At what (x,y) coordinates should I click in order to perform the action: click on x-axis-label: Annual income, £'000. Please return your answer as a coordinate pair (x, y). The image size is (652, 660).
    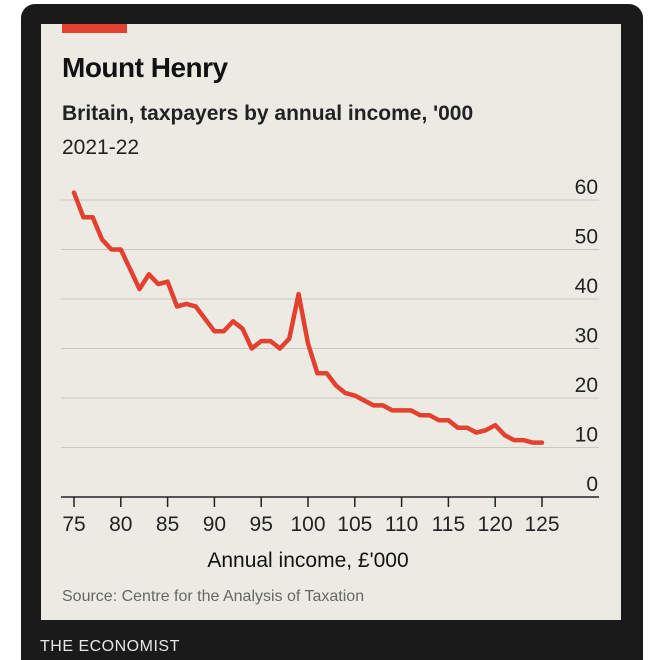
    Looking at the image, I should click on (308, 560).